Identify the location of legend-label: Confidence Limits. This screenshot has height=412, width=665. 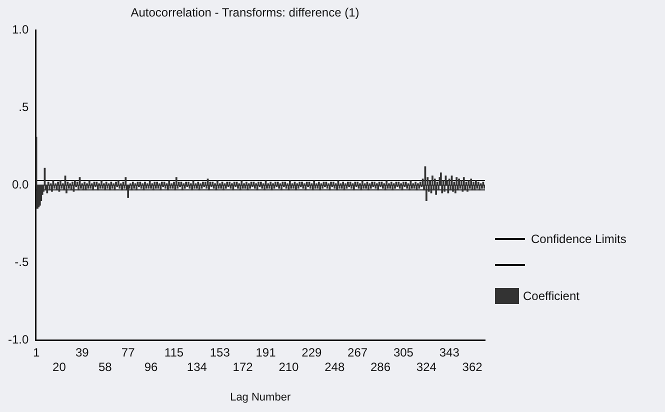
(578, 239).